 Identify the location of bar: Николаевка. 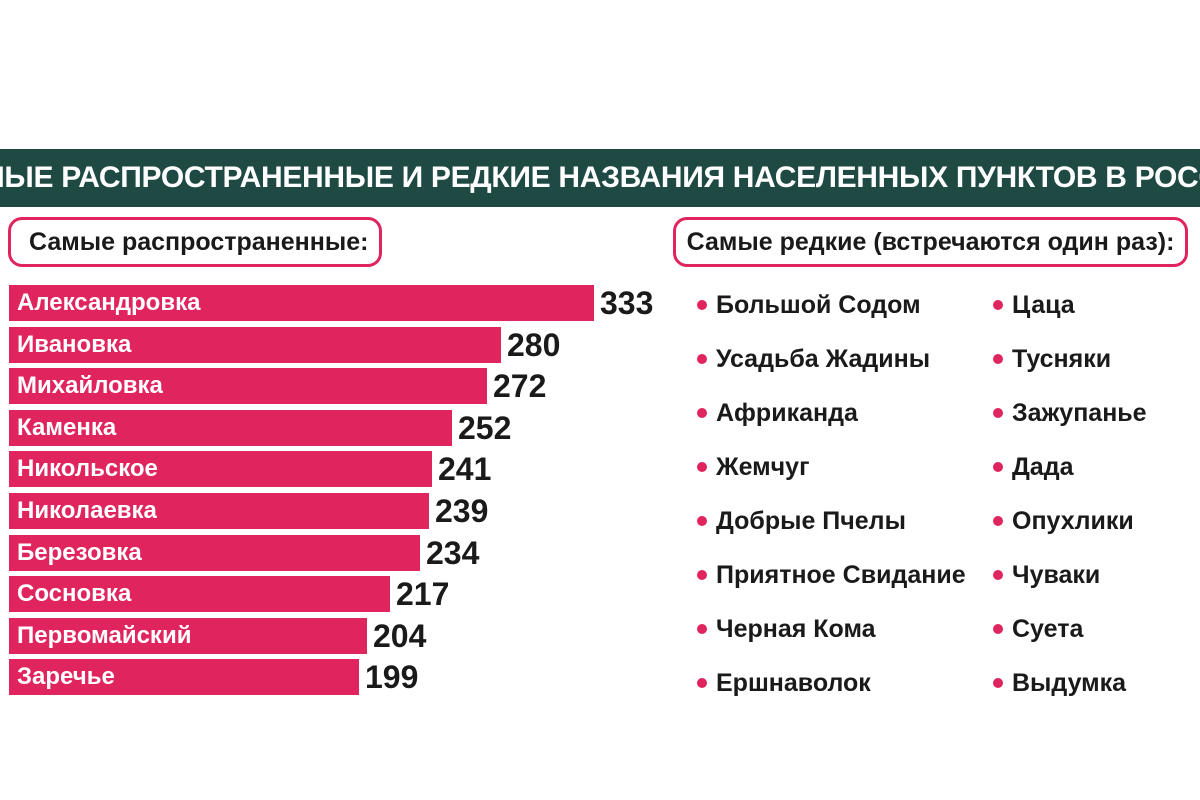
(219, 511).